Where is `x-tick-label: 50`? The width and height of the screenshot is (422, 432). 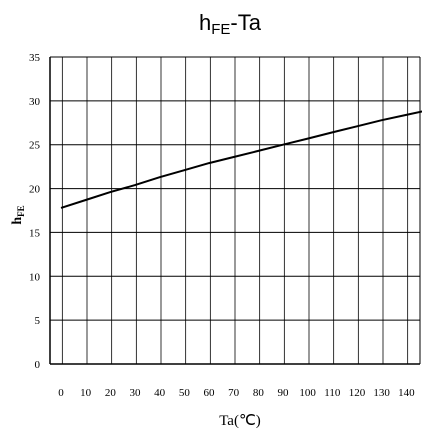
x-tick-label: 50 is located at coordinates (185, 393).